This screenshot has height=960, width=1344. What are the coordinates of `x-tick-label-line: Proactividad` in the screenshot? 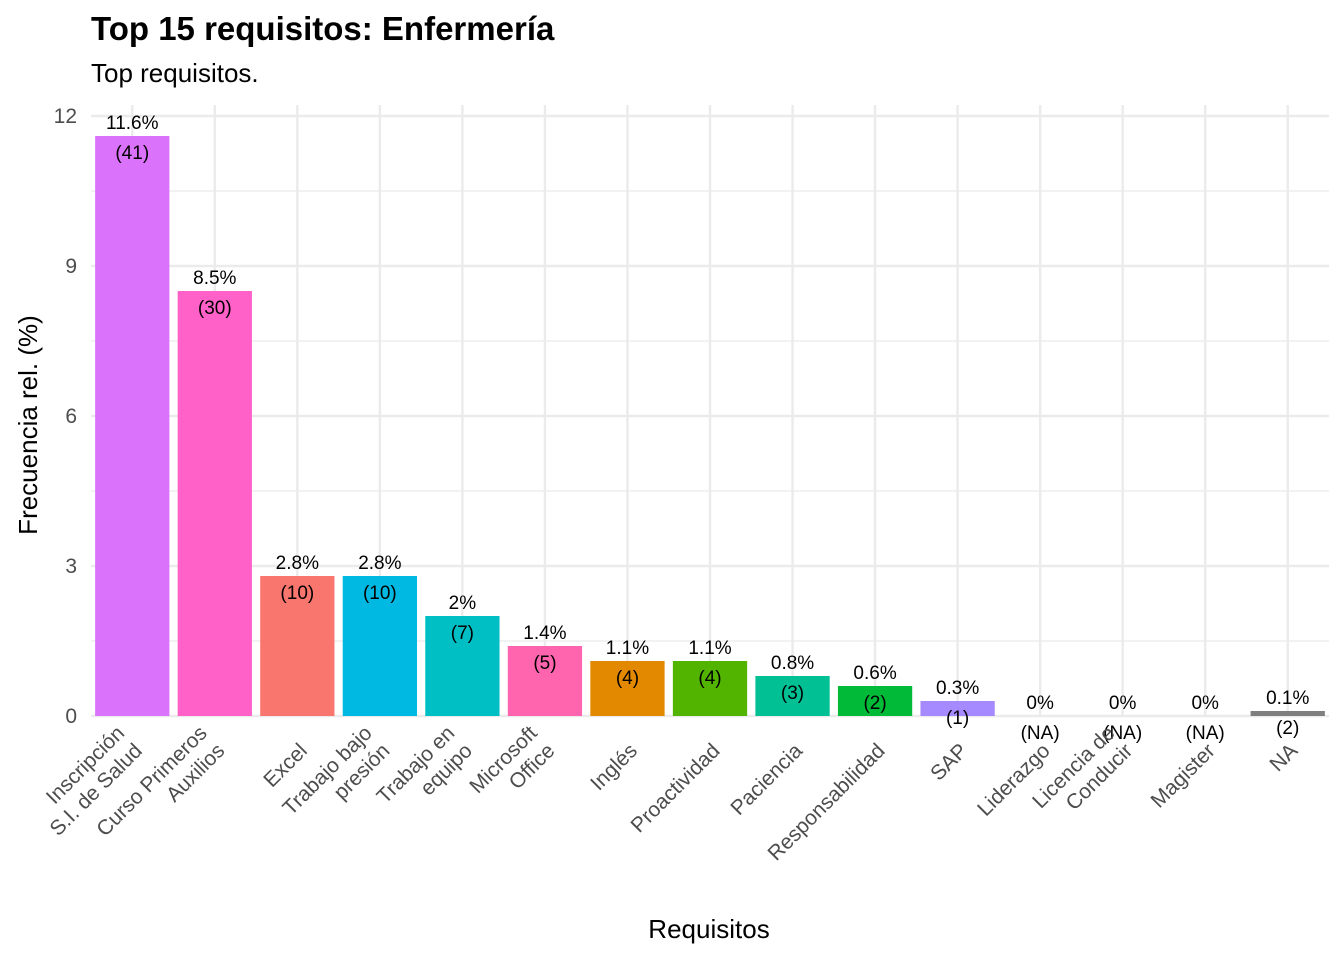 It's located at (676, 788).